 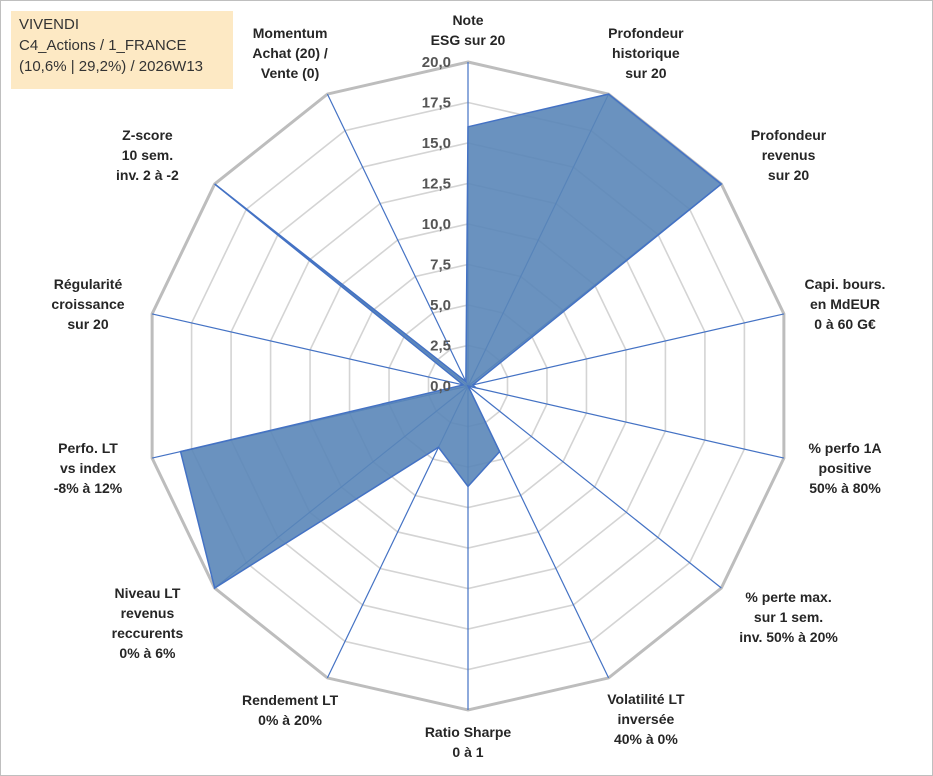 I want to click on axis-label-line: -8% à 12%, so click(x=88, y=488).